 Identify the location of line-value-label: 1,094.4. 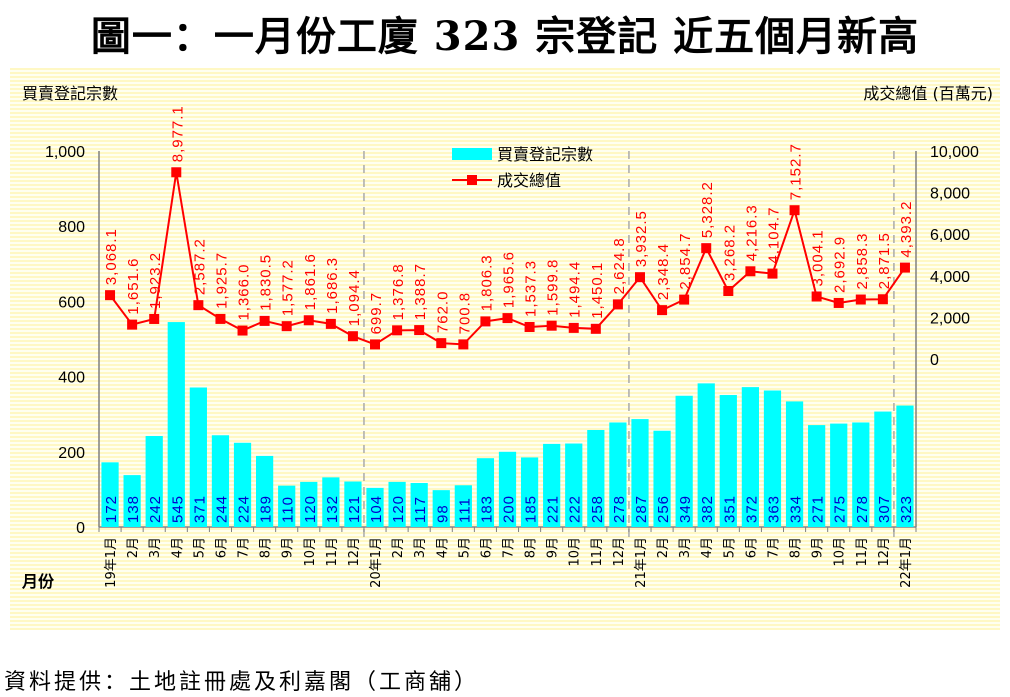
(354, 297).